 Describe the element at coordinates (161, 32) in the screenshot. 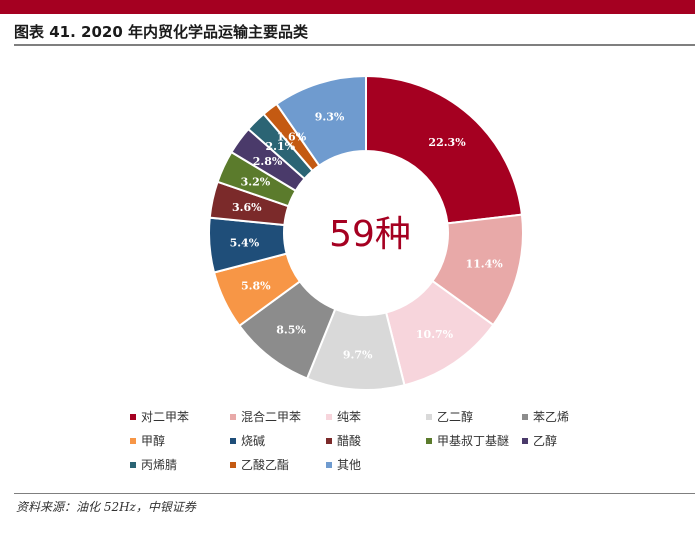

I see `figure-title: 图表 41. 2020 年内贸化学品运输主要品类` at that location.